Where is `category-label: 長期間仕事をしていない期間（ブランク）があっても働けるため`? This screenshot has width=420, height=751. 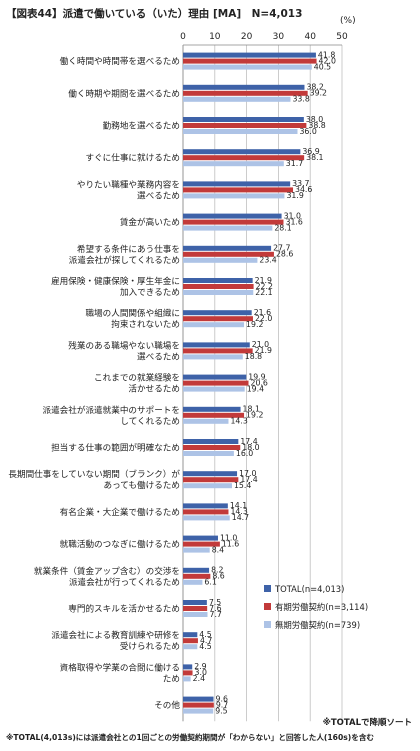 category-label: 長期間仕事をしていない期間（ブランク）があっても働けるため is located at coordinates (94, 479).